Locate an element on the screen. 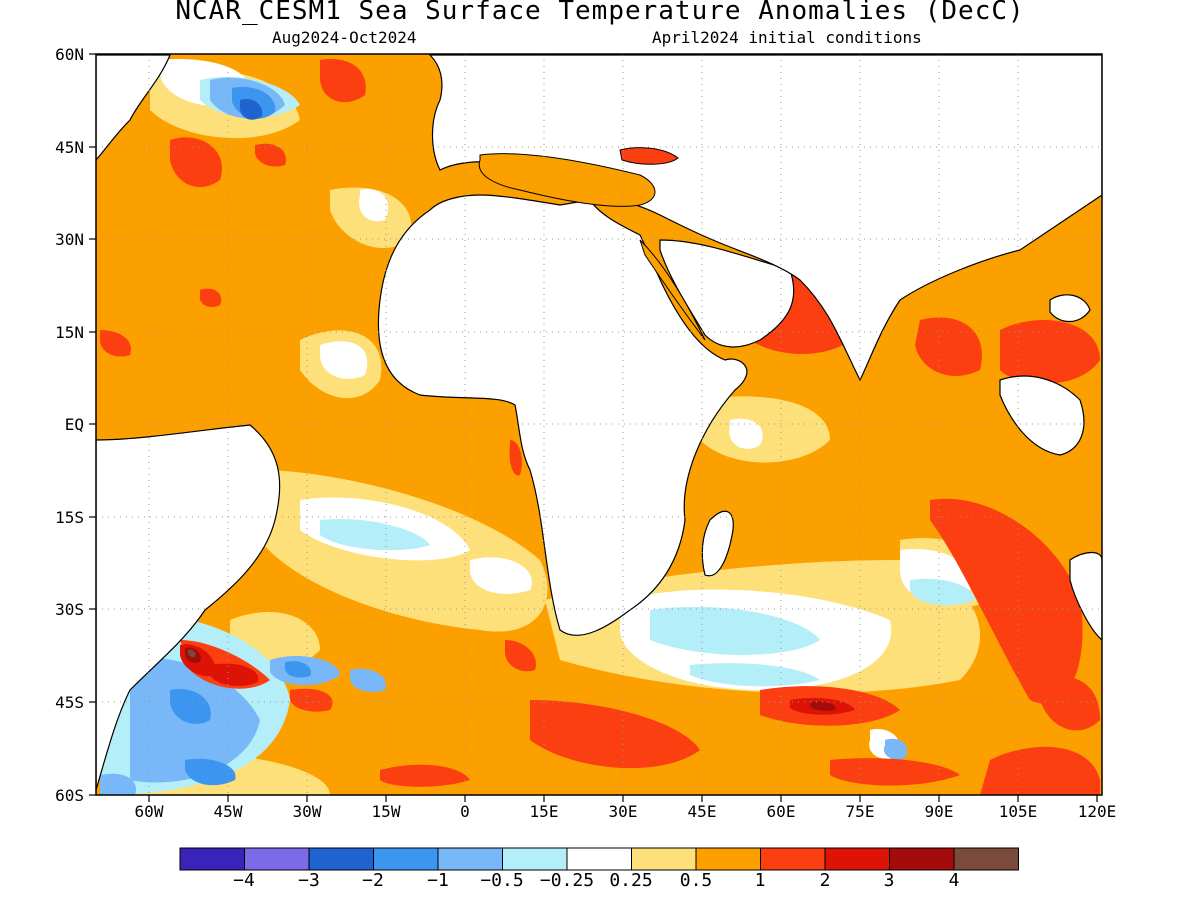  x-tick-label: 105E is located at coordinates (1018, 811).